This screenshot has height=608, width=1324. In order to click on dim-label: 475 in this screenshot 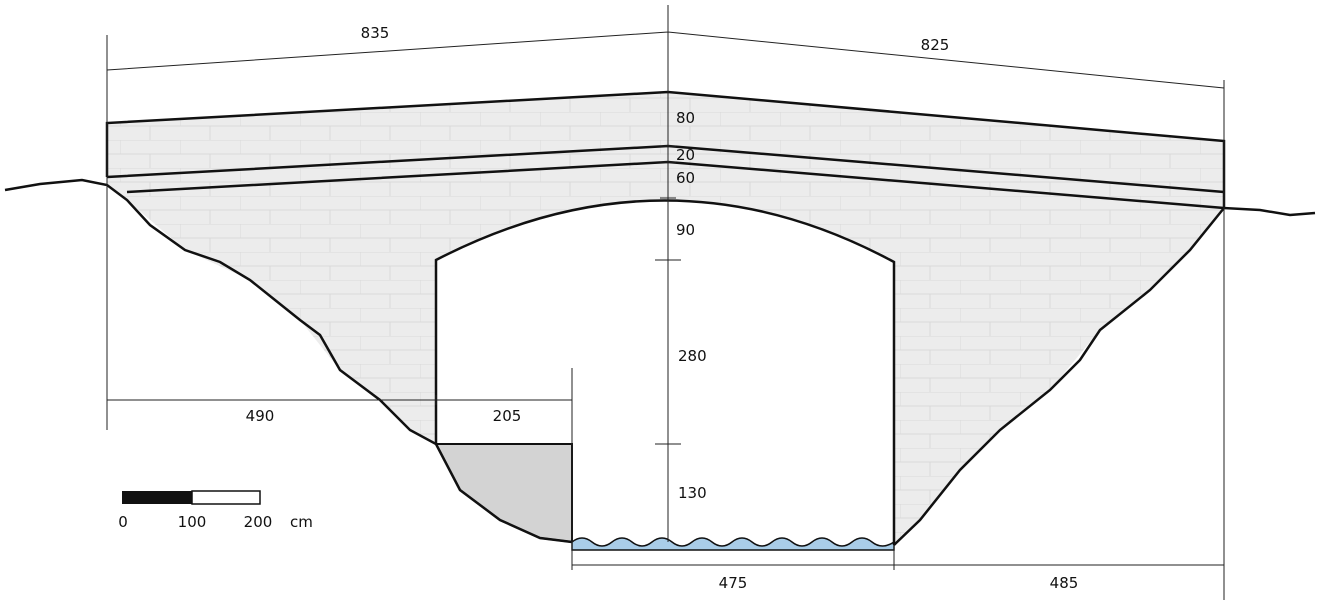, I will do `click(733, 583)`.